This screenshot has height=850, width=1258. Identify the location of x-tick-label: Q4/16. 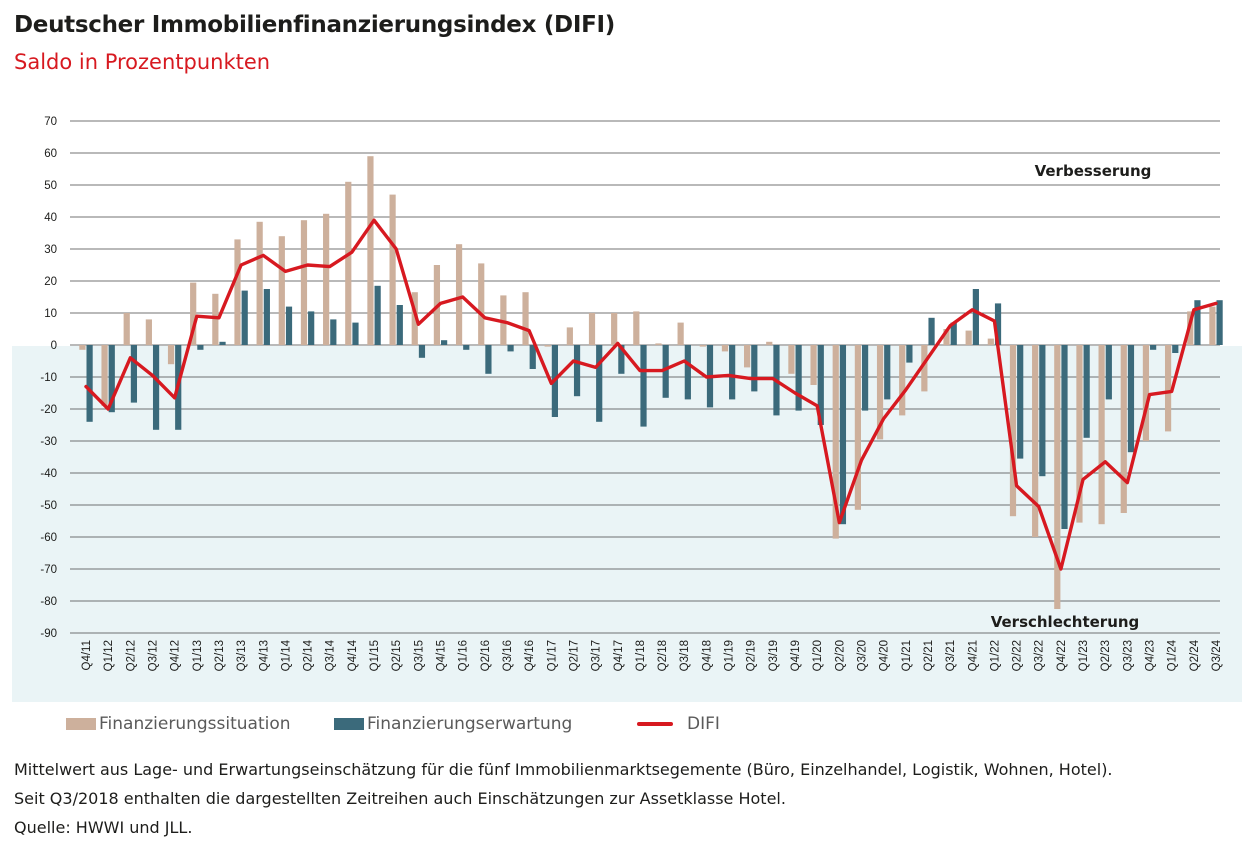
(530, 655).